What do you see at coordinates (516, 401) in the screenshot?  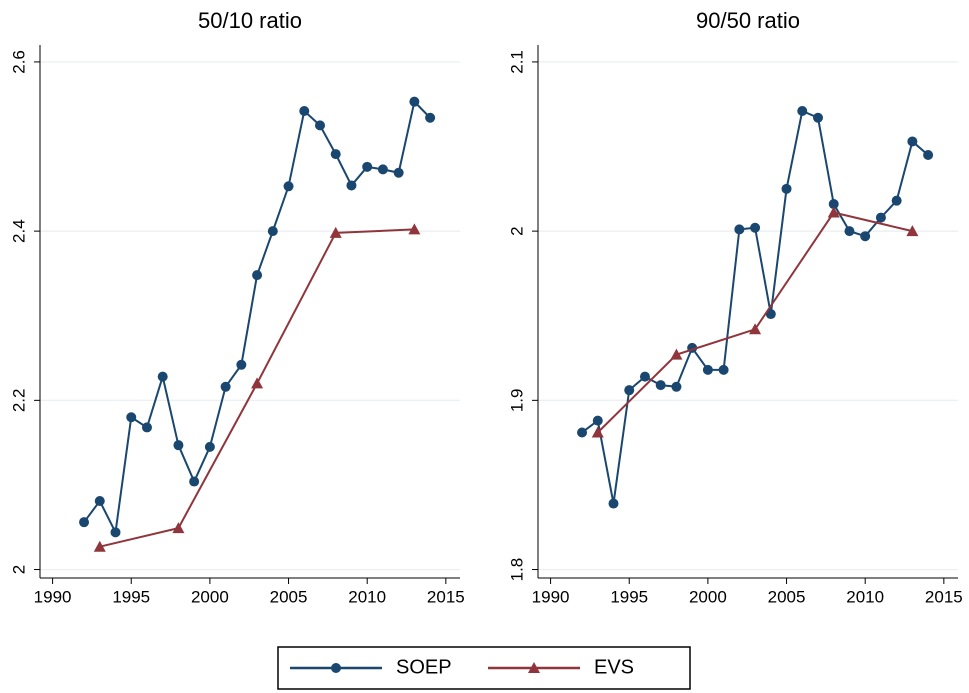 I see `y-tick-label: 1.9` at bounding box center [516, 401].